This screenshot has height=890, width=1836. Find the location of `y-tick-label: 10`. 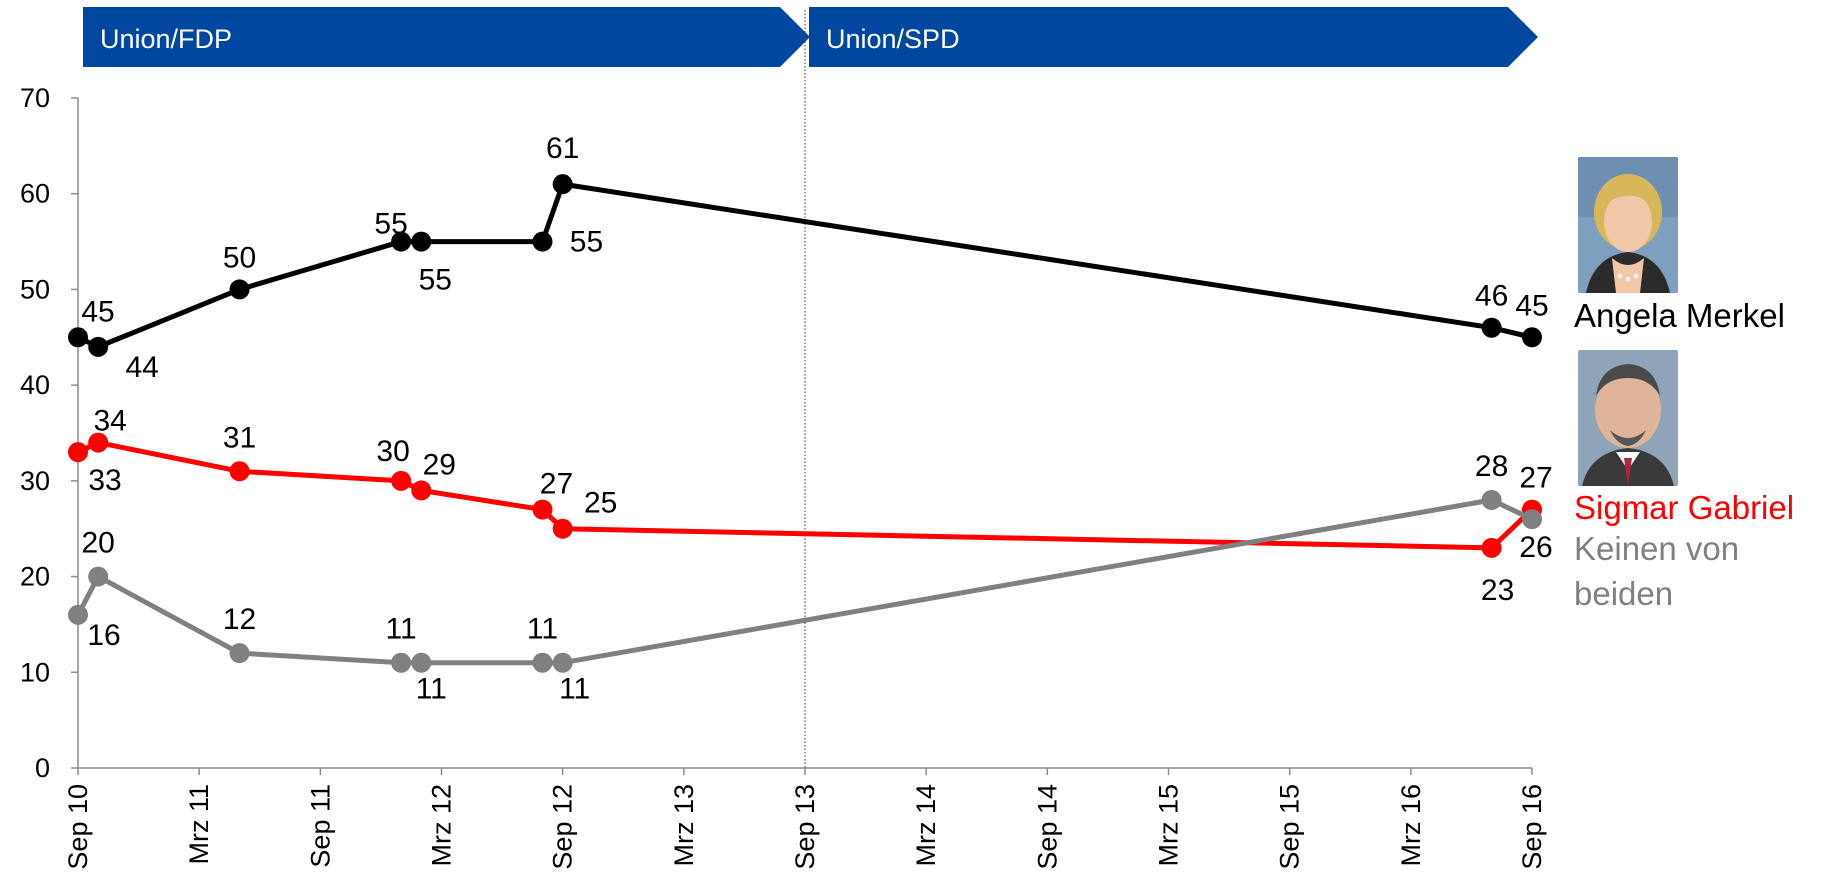

y-tick-label: 10 is located at coordinates (35, 672).